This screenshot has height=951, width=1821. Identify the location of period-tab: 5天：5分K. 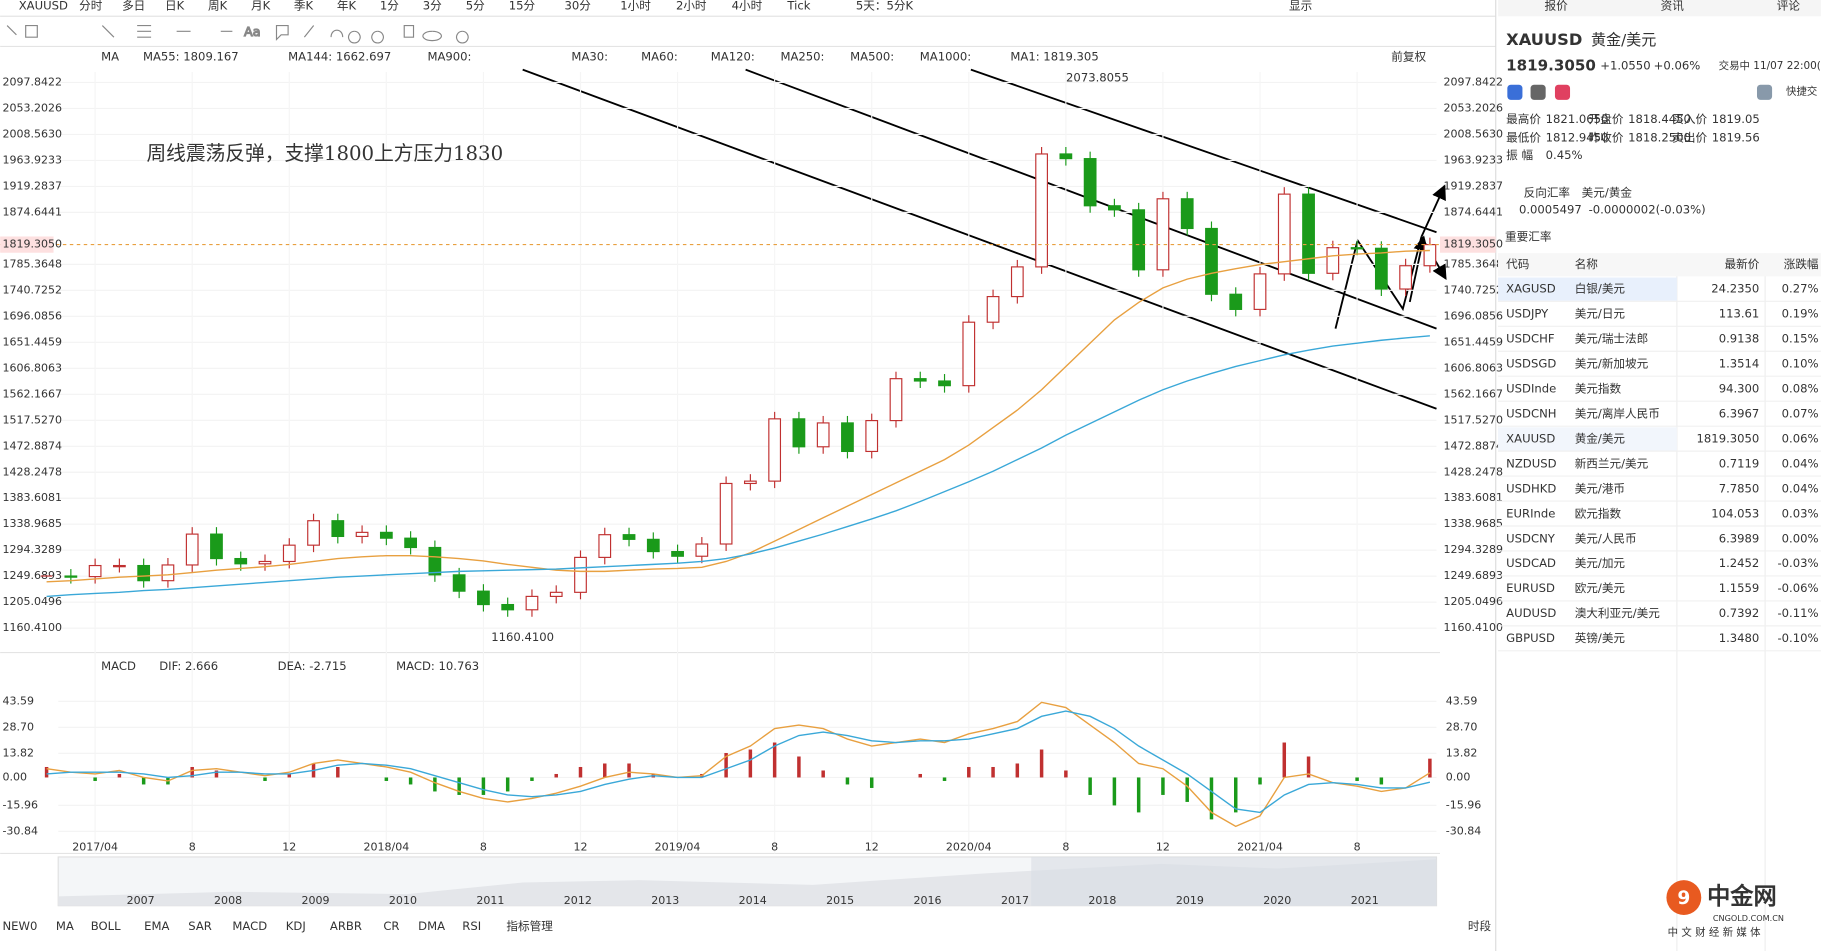
(885, 6).